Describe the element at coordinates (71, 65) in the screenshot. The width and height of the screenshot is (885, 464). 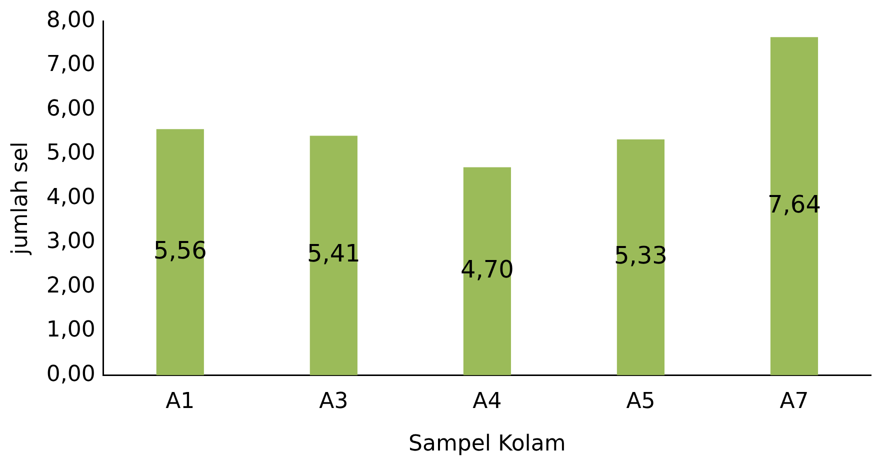
I see `y-tick-label: 7,00` at that location.